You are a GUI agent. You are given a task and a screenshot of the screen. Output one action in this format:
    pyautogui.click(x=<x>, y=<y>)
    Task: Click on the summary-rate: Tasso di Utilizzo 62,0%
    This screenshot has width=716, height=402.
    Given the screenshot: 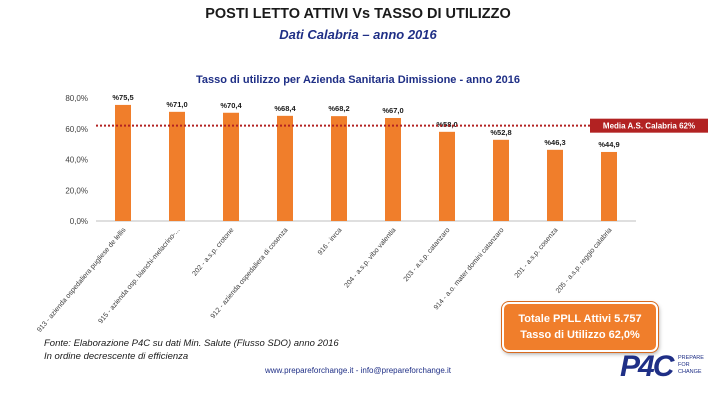 What is the action you would take?
    pyautogui.click(x=580, y=335)
    